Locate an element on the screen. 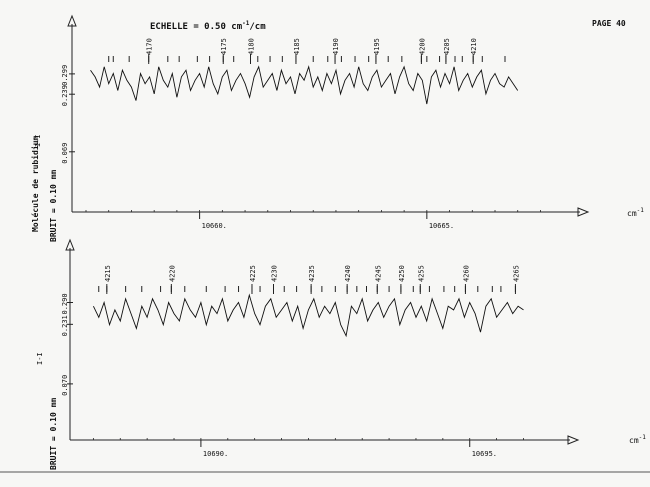  line-number-label: 4185 is located at coordinates (297, 46).